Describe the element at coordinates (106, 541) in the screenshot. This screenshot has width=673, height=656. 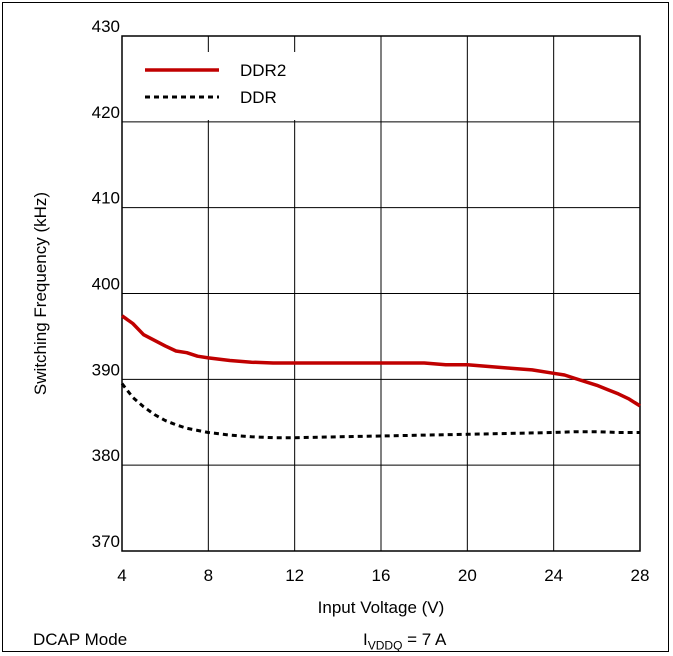
I see `y-tick-label: 370` at that location.